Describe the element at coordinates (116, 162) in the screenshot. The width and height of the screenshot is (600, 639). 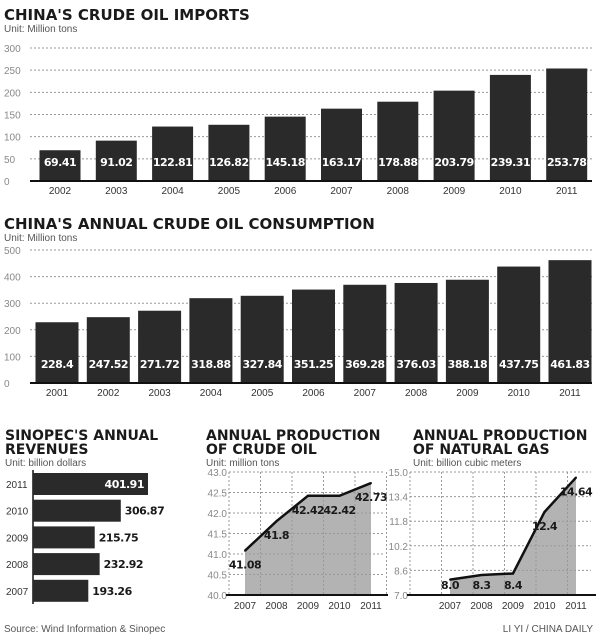
I see `bar-value-label: 91.02` at that location.